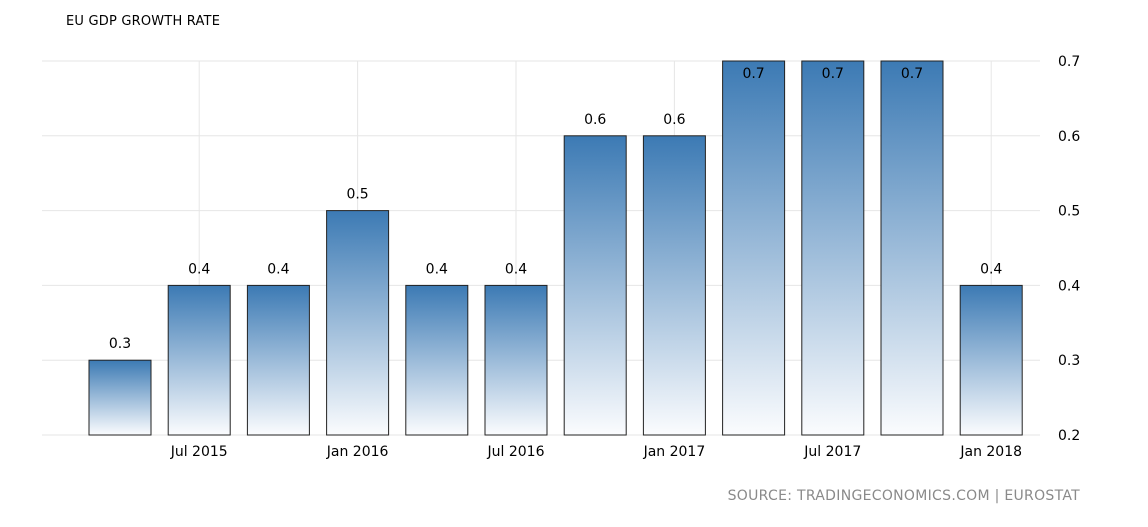 Image resolution: width=1148 pixels, height=527 pixels. I want to click on x-tick-label: Jul 2015, so click(199, 452).